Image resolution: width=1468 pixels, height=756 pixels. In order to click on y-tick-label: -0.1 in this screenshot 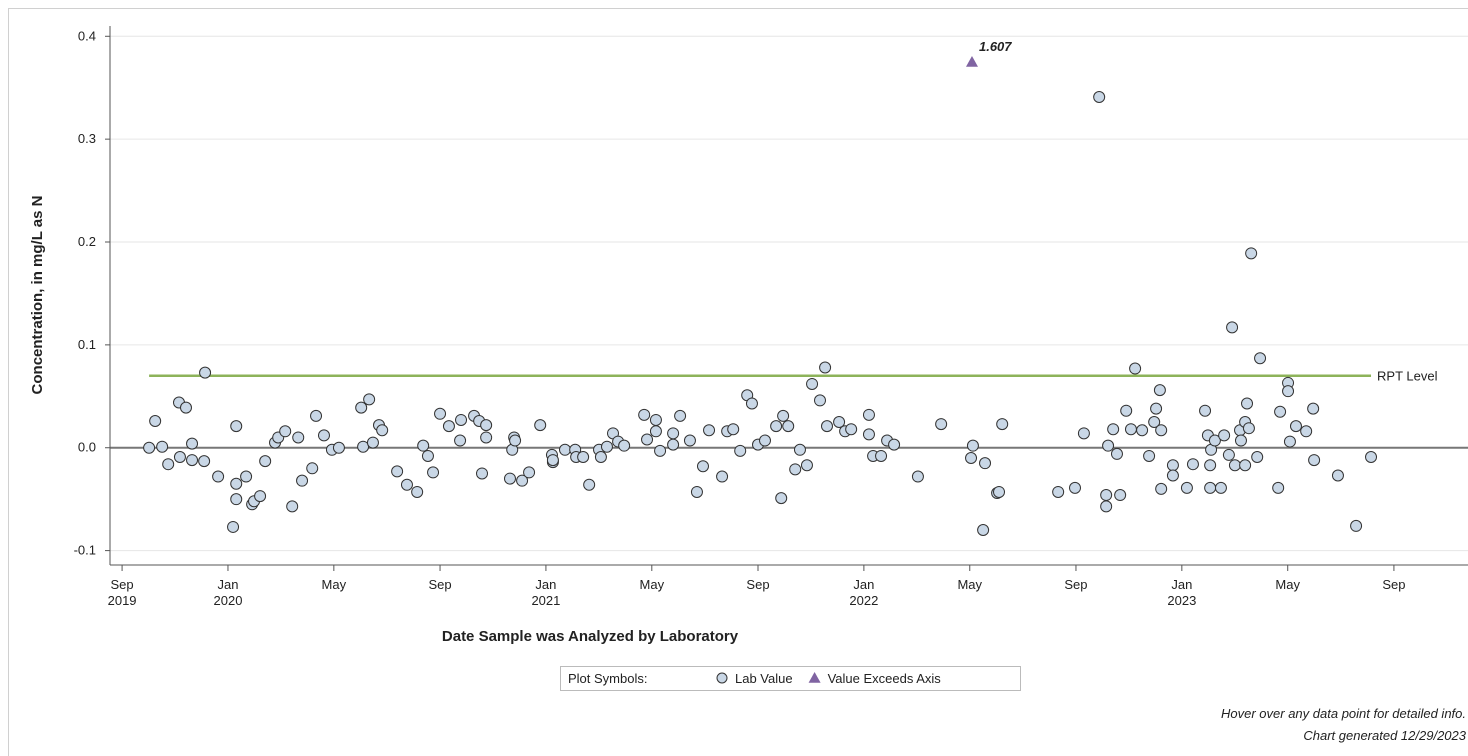, I will do `click(85, 550)`.